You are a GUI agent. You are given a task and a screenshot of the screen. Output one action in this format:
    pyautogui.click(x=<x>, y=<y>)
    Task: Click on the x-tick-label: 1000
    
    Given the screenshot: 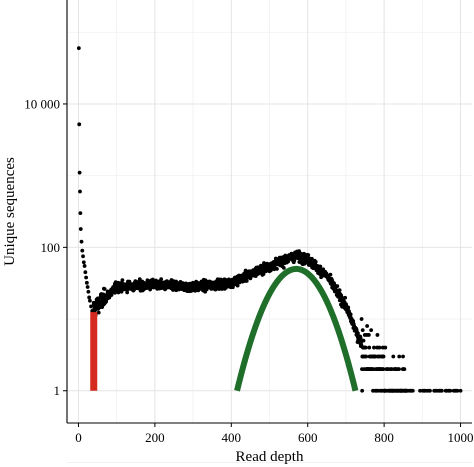 What is the action you would take?
    pyautogui.click(x=461, y=437)
    